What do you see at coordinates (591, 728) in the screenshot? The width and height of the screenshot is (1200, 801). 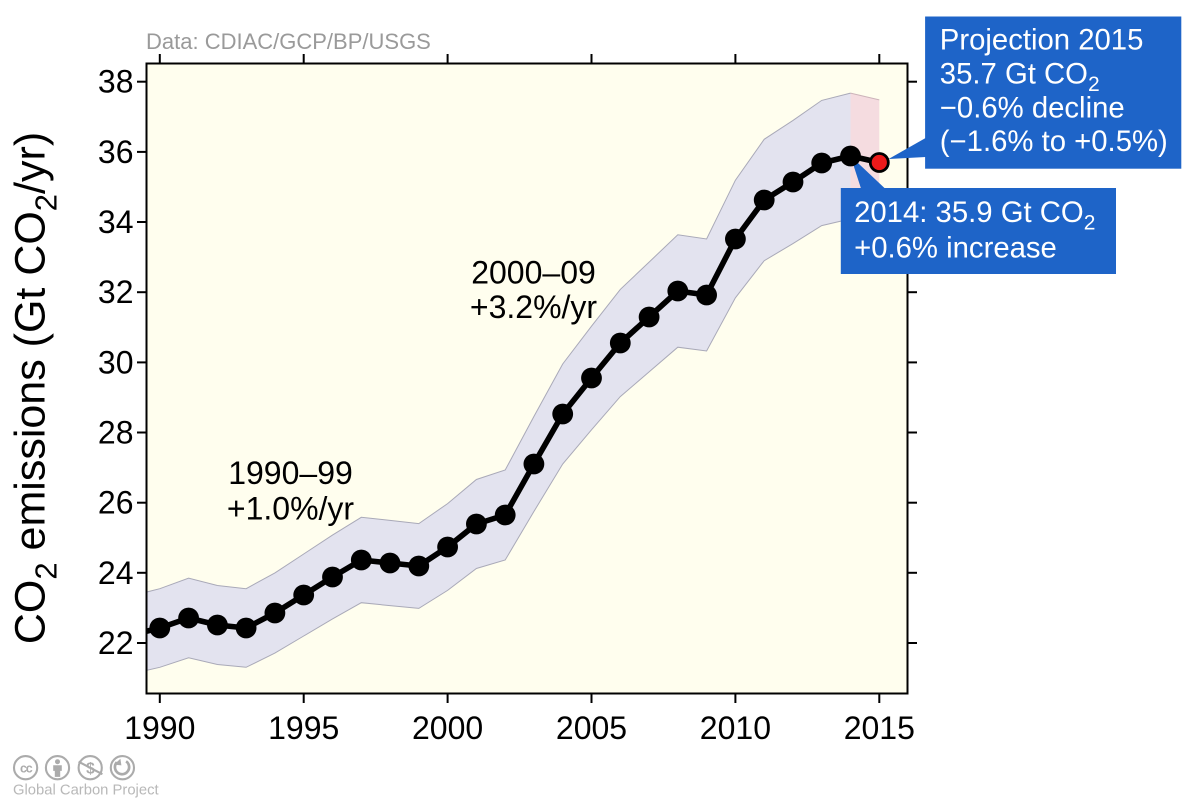 I see `svg-text: 2005` at bounding box center [591, 728].